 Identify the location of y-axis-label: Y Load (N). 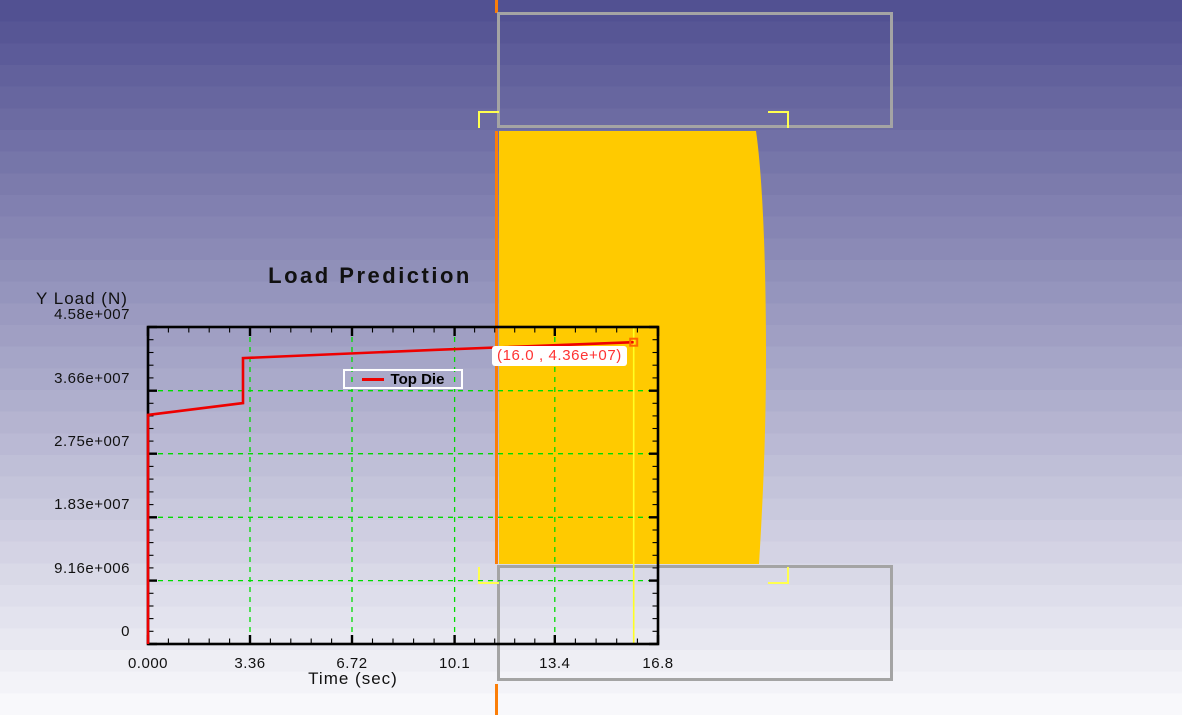
(82, 298).